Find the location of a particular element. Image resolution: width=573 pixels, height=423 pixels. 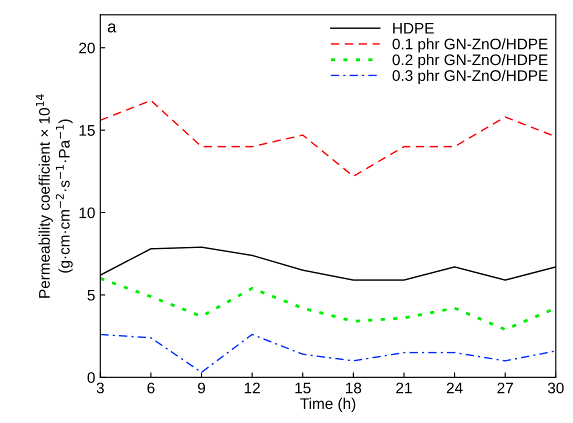

x-tick-label: 3 is located at coordinates (100, 388).